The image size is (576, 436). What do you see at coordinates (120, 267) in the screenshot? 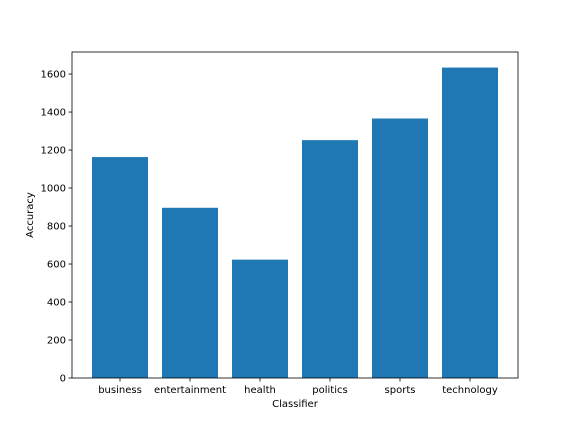
I see `bar-business` at bounding box center [120, 267].